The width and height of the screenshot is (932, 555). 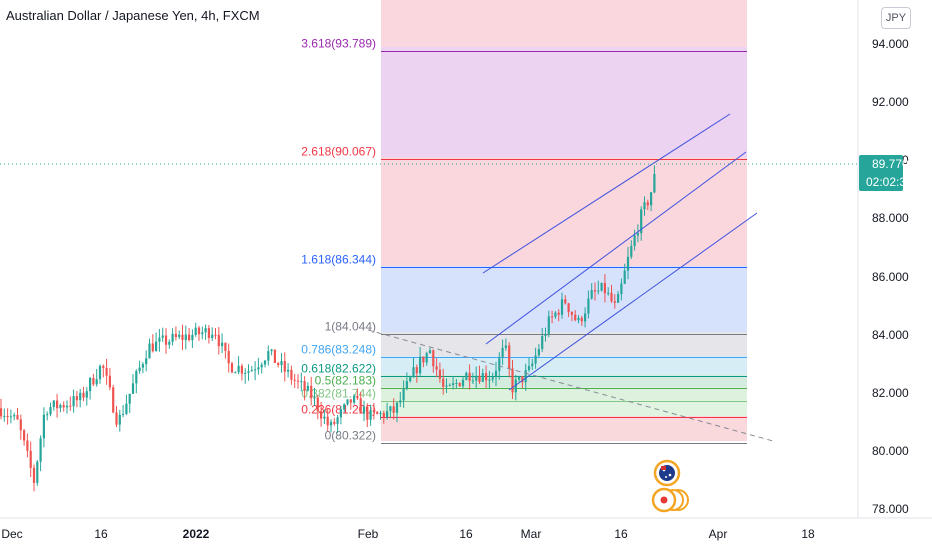 What do you see at coordinates (896, 18) in the screenshot?
I see `currency-button: JPY` at bounding box center [896, 18].